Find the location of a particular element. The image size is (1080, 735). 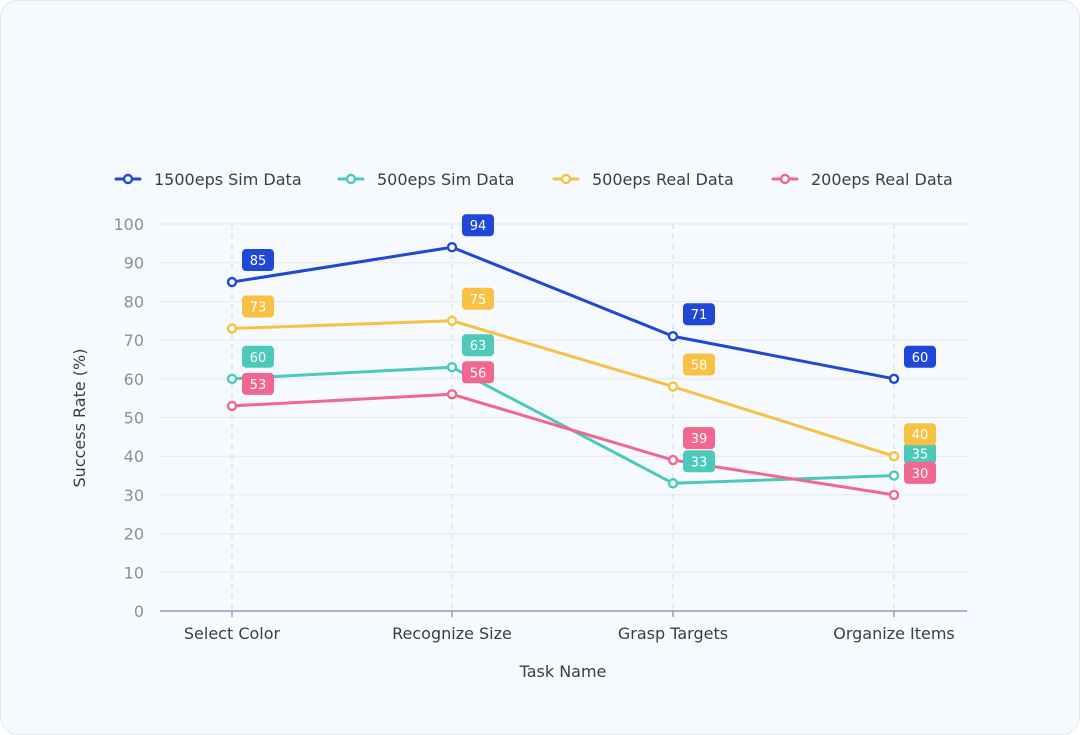

data-label-text: 58 is located at coordinates (699, 366).